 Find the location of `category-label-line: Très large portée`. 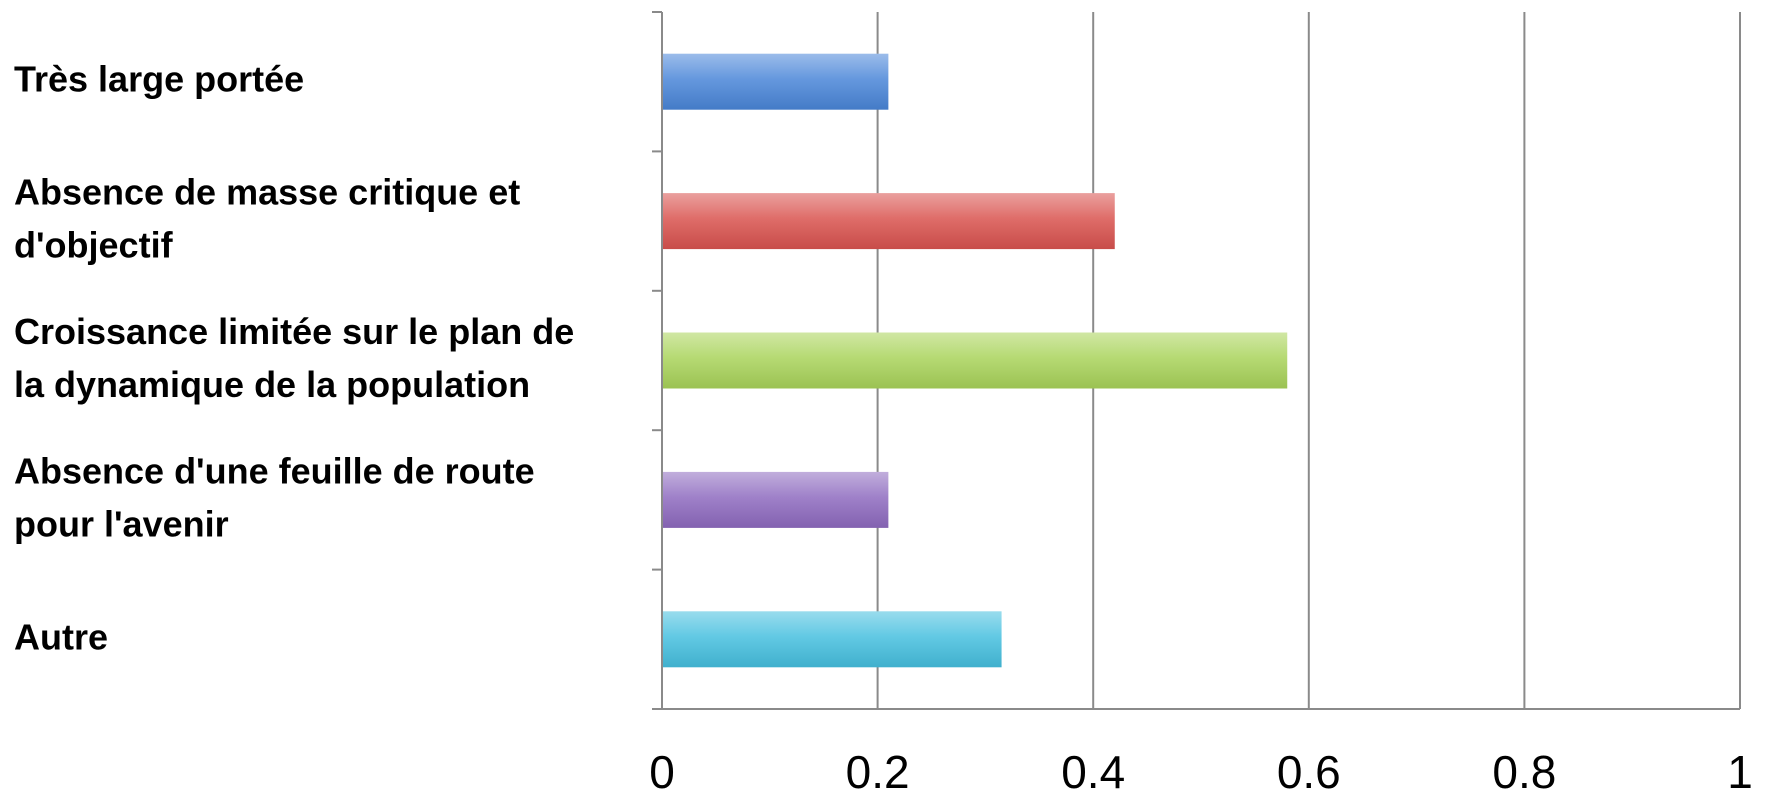

category-label-line: Très large portée is located at coordinates (159, 78).